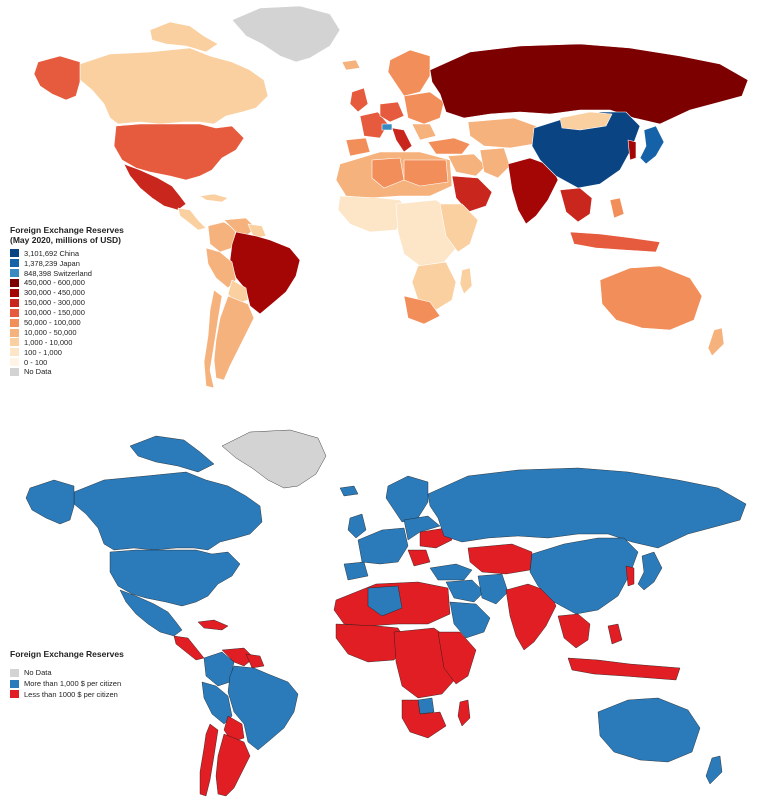 The width and height of the screenshot is (780, 797). I want to click on legend-label: 0 - 100, so click(36, 362).